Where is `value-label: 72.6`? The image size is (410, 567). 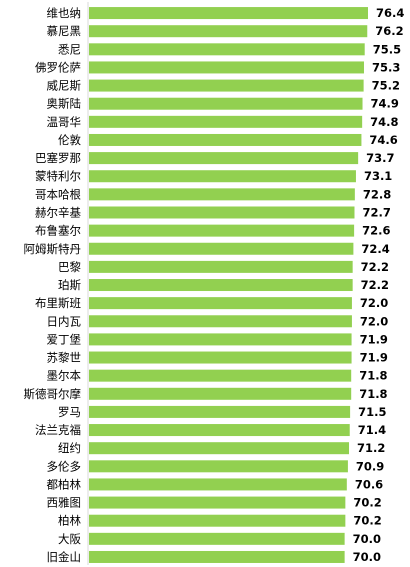 value-label: 72.6 is located at coordinates (376, 231).